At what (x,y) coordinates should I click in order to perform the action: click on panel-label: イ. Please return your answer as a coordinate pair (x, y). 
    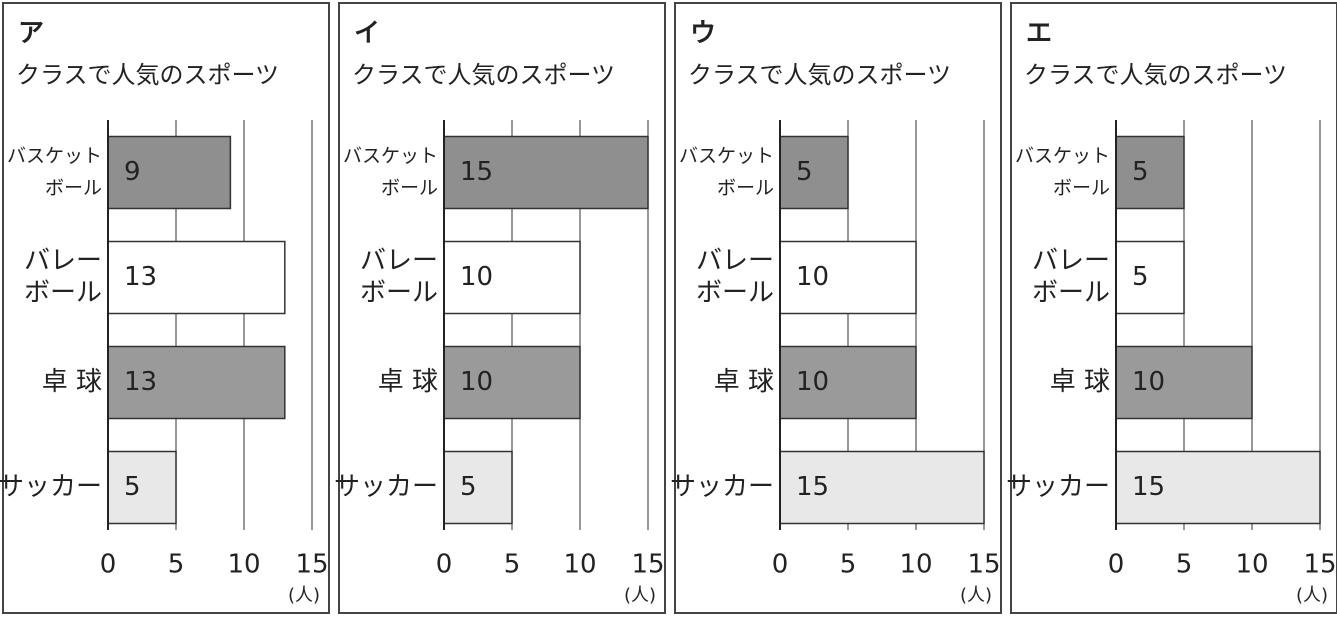
    Looking at the image, I should click on (367, 34).